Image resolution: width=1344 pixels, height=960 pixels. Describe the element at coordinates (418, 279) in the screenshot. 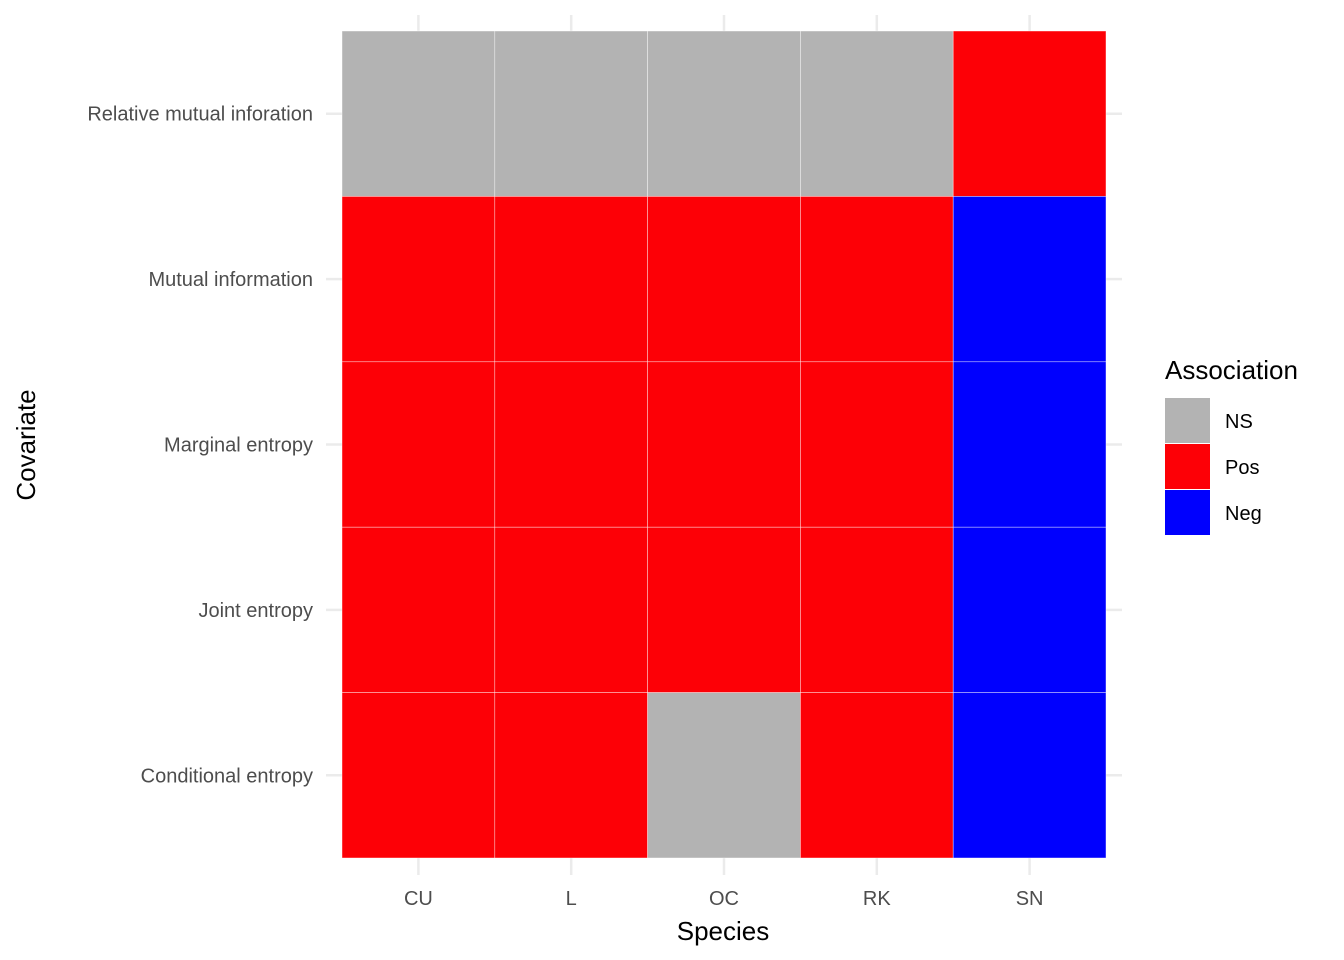

I see `cell-mutual-information-cu` at that location.